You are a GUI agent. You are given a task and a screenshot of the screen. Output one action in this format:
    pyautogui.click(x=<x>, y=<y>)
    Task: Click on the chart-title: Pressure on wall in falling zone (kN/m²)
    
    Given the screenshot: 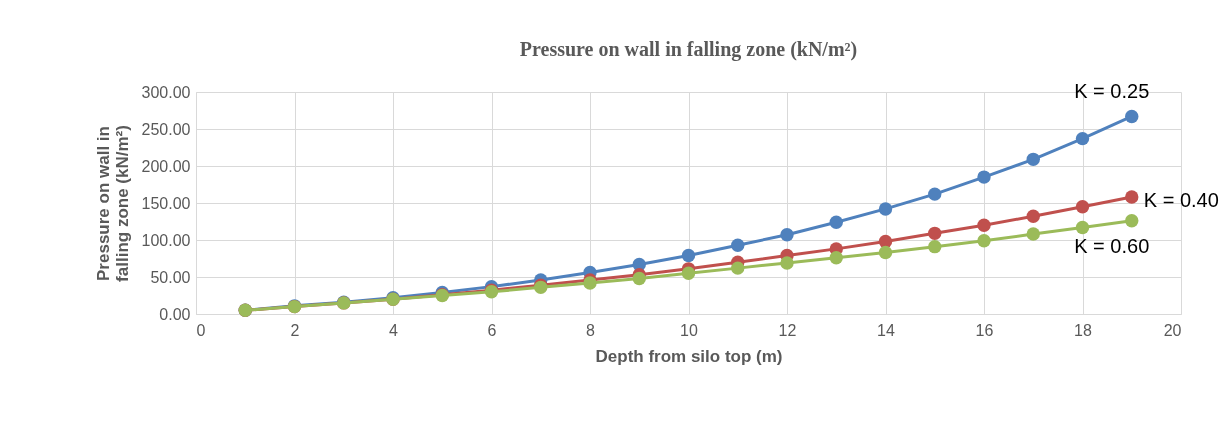 What is the action you would take?
    pyautogui.click(x=688, y=50)
    